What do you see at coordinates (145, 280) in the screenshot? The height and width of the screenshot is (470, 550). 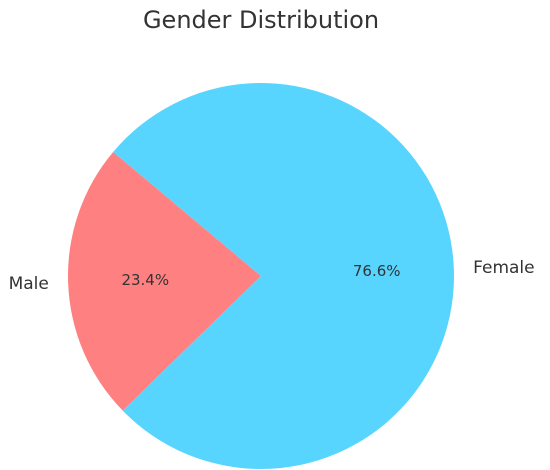 I see `slice-percent-male: 23.4%` at bounding box center [145, 280].